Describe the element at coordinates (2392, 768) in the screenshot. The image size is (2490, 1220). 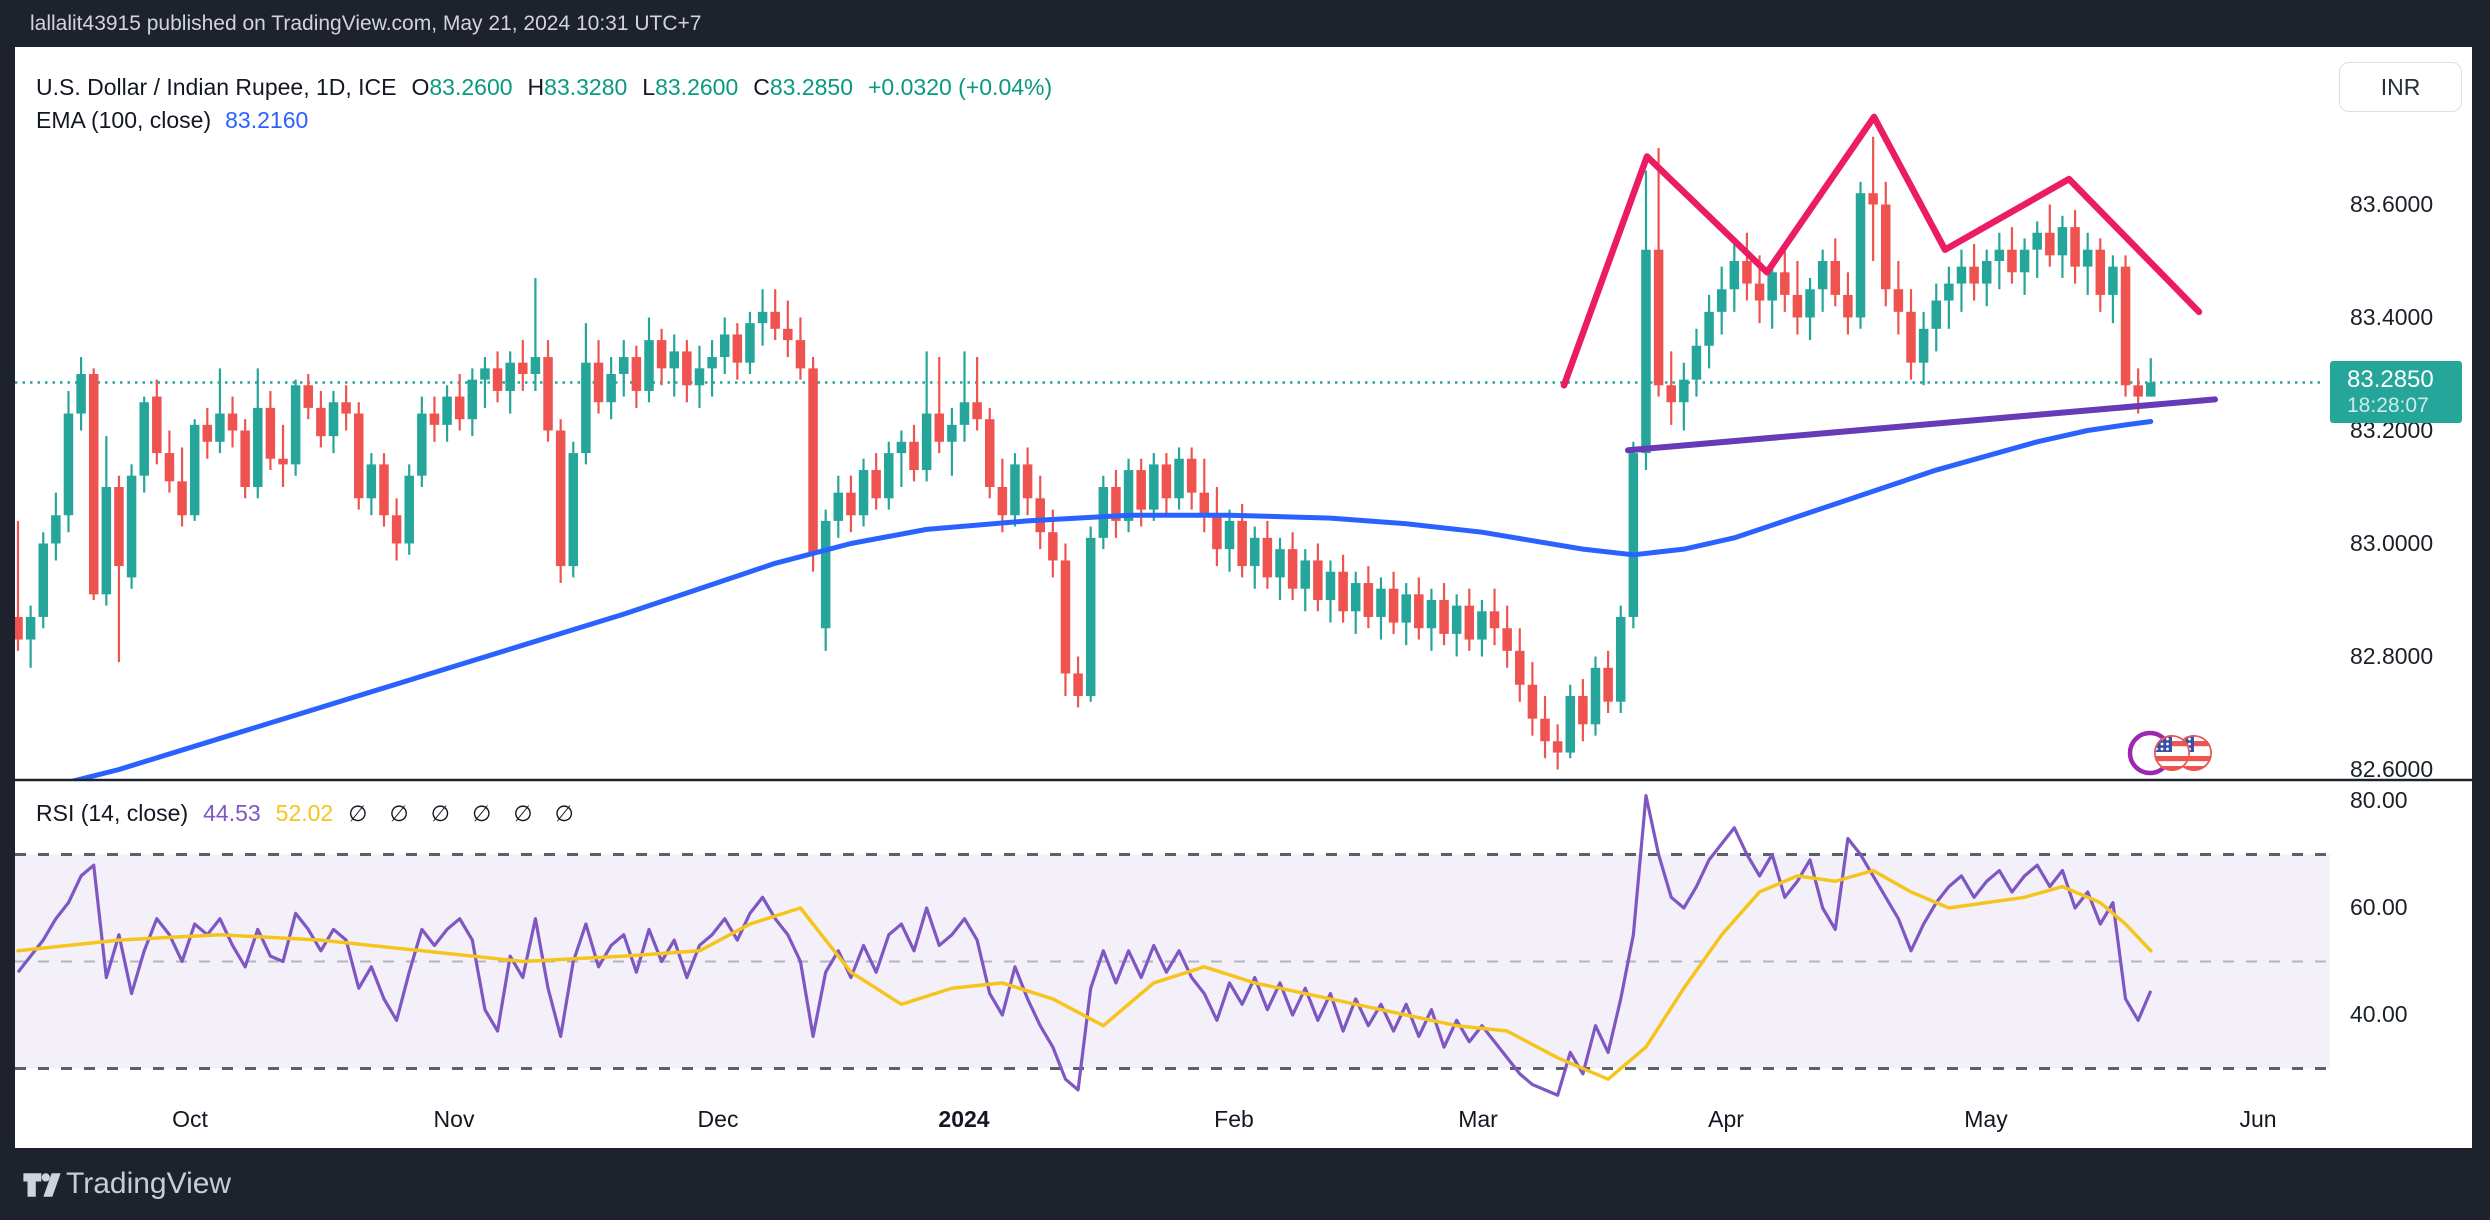
I see `price-axis-label: 82.6000` at that location.